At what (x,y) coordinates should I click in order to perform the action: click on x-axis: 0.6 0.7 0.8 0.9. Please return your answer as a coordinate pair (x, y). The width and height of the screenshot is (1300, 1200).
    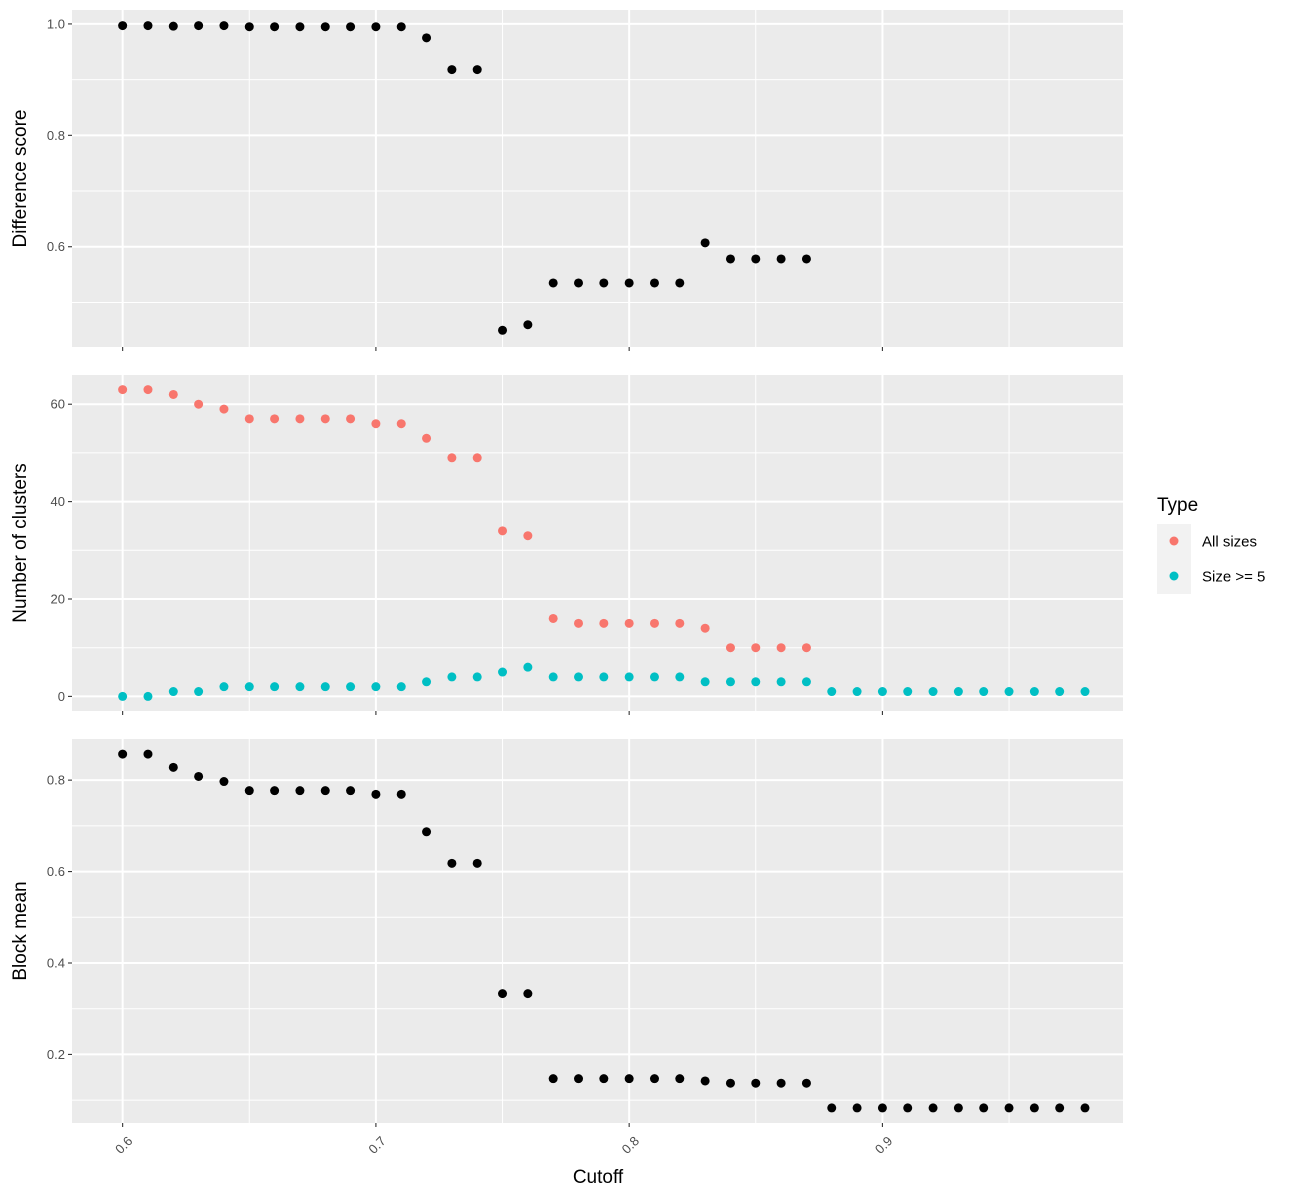
    Looking at the image, I should click on (503, 1144).